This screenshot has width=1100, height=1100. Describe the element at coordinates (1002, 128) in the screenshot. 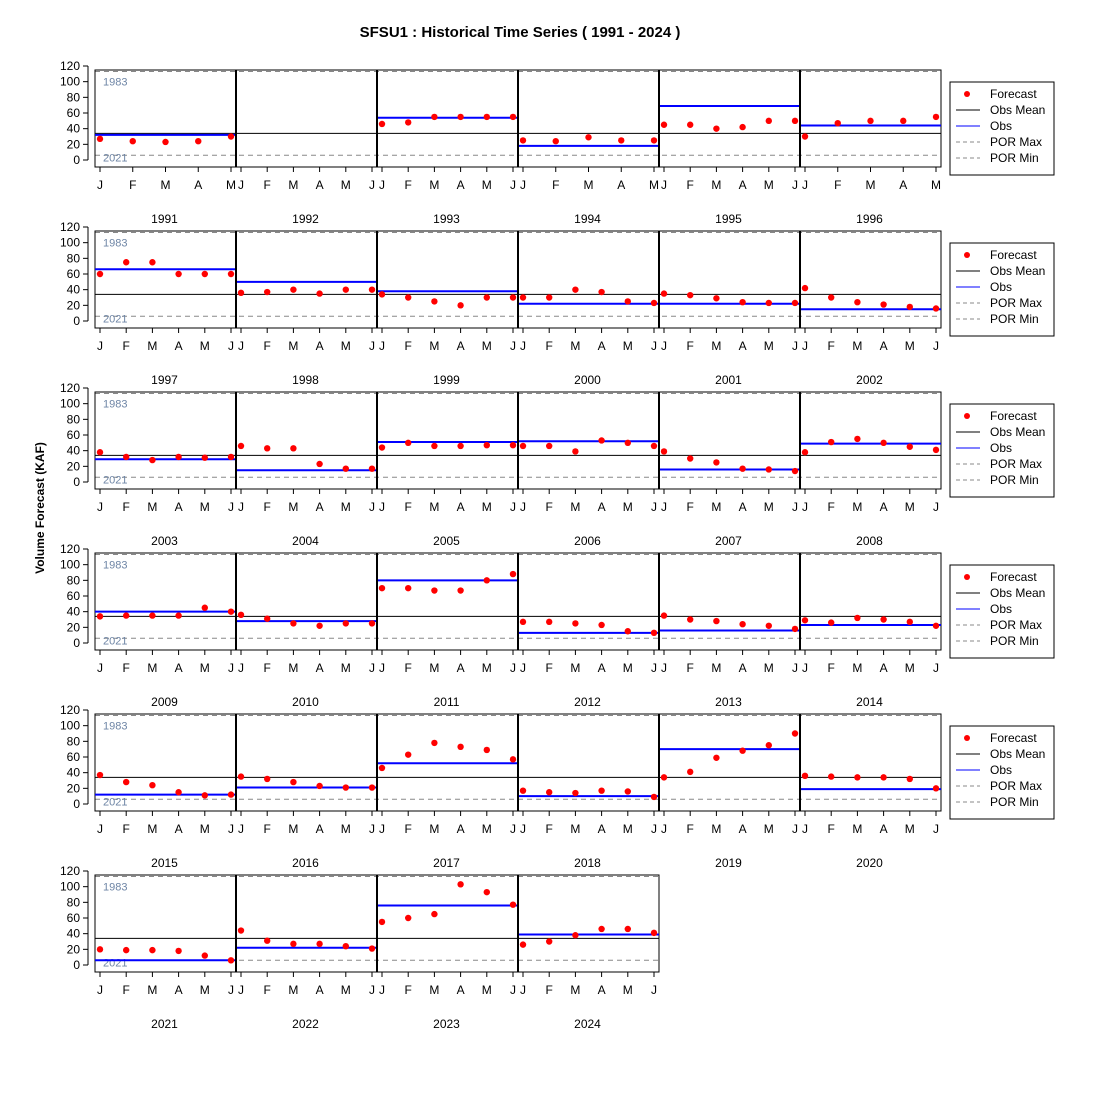

I see `legend: Forecast Obs Mean Obs POR Max POR Min` at that location.